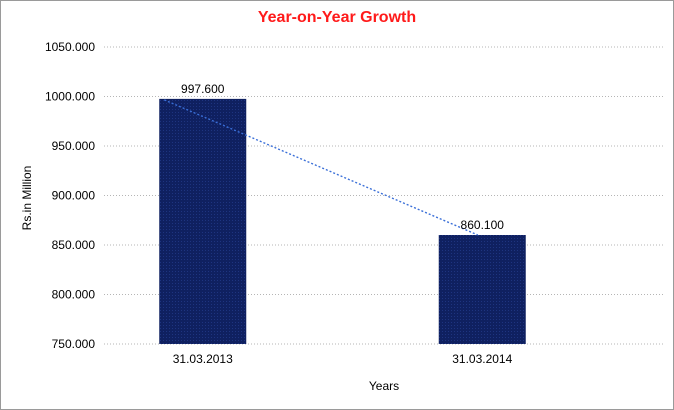 The image size is (674, 410). What do you see at coordinates (74, 146) in the screenshot?
I see `y-tick-label: 950.000` at bounding box center [74, 146].